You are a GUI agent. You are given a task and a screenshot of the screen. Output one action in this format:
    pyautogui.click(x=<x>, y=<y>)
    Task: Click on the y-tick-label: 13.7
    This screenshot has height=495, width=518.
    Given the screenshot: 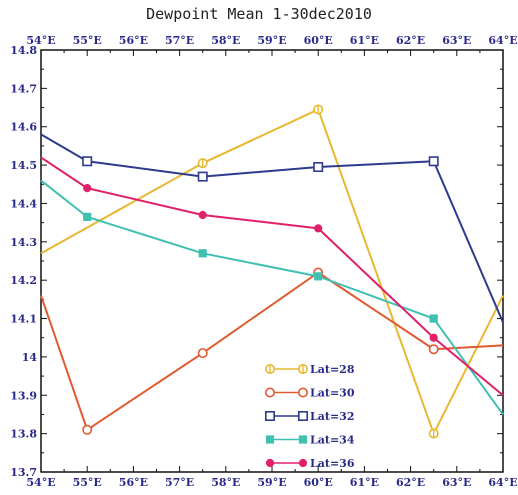 What is the action you would take?
    pyautogui.click(x=23, y=472)
    